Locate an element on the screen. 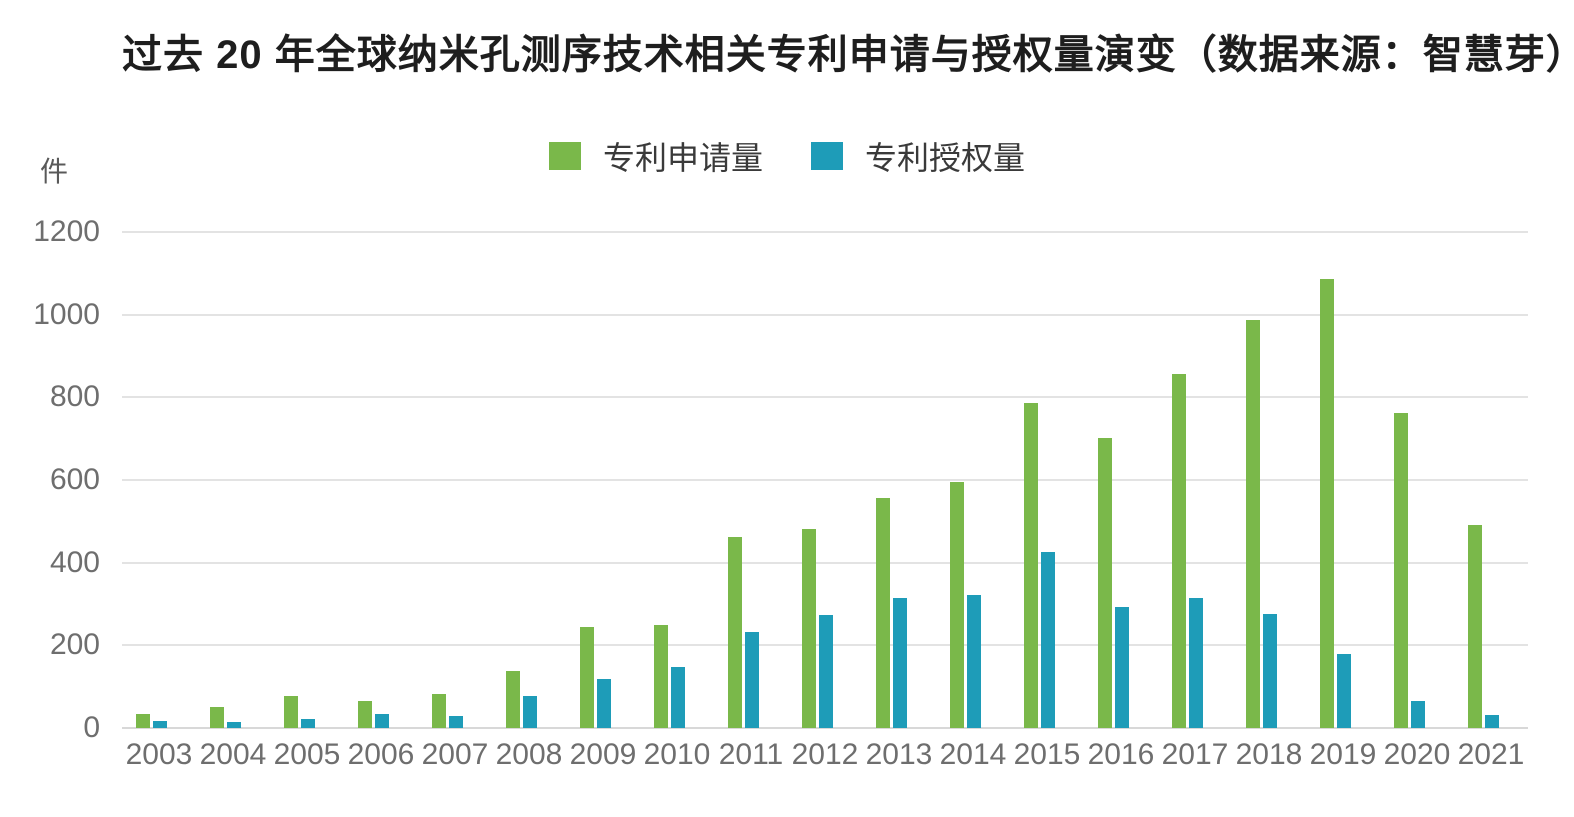 The width and height of the screenshot is (1574, 817). year-group-2003 is located at coordinates (159, 480).